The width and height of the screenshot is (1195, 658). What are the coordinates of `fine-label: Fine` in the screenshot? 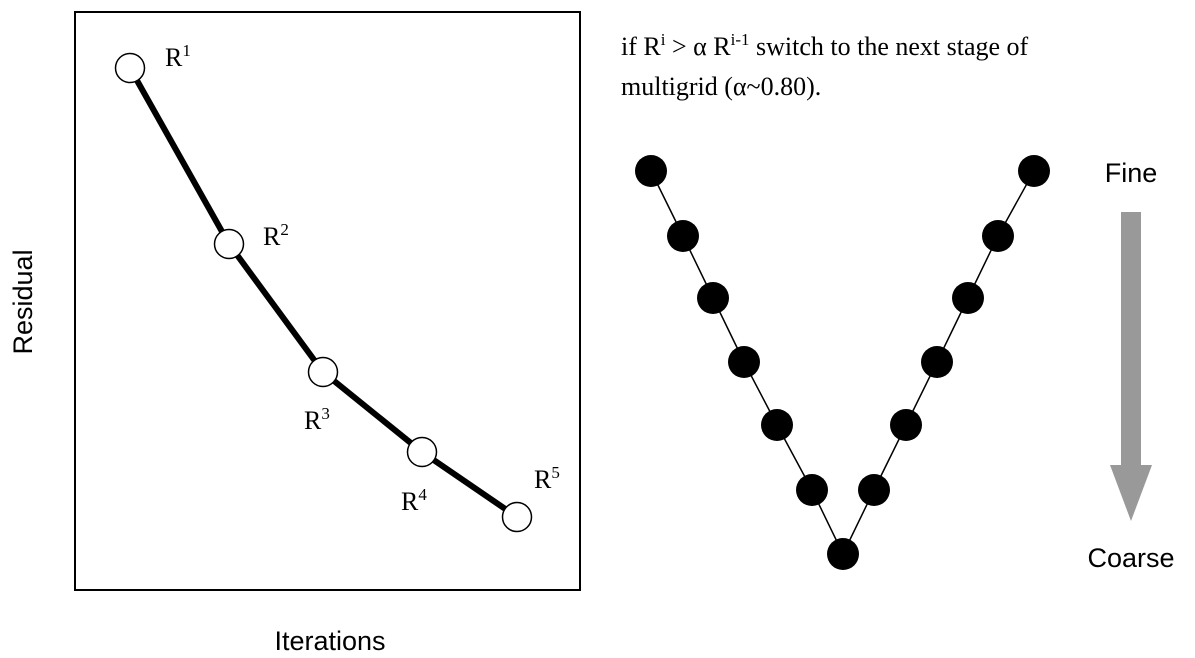 It's located at (1131, 173).